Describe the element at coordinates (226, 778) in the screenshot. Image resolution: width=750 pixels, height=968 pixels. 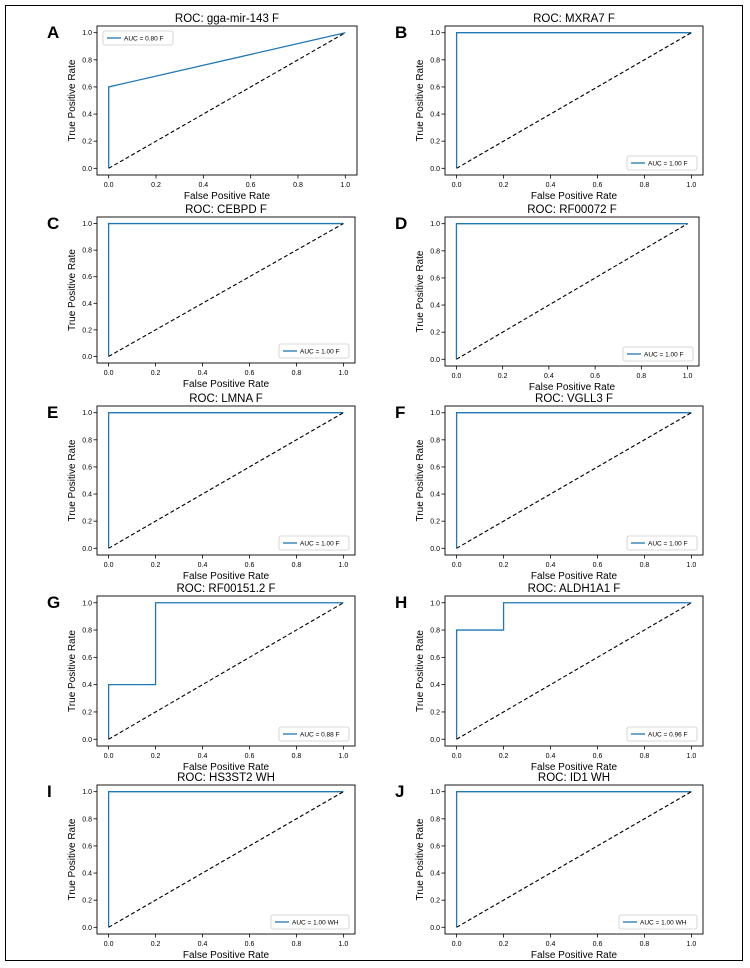
I see `chart-title: ROC: HS3ST2 WH` at that location.